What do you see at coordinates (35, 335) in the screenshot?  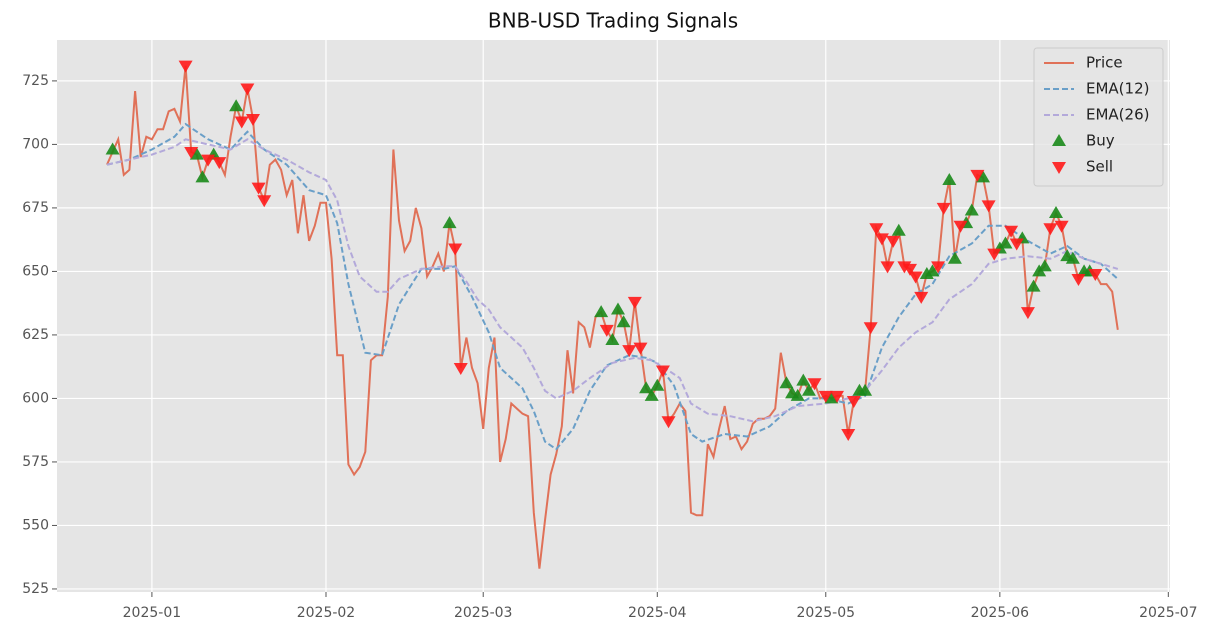 I see `y-tick-label: 625` at bounding box center [35, 335].